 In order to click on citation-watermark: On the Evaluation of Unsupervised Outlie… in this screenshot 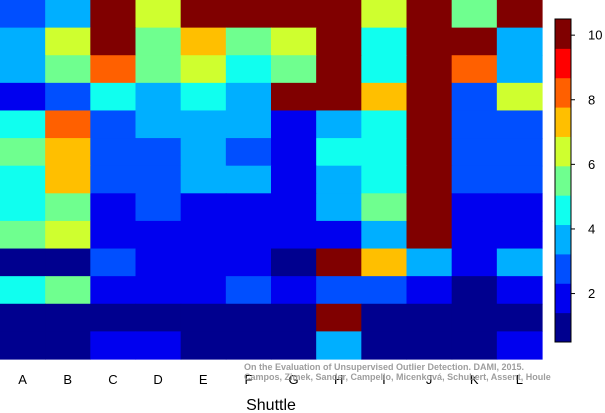, I will do `click(424, 372)`.